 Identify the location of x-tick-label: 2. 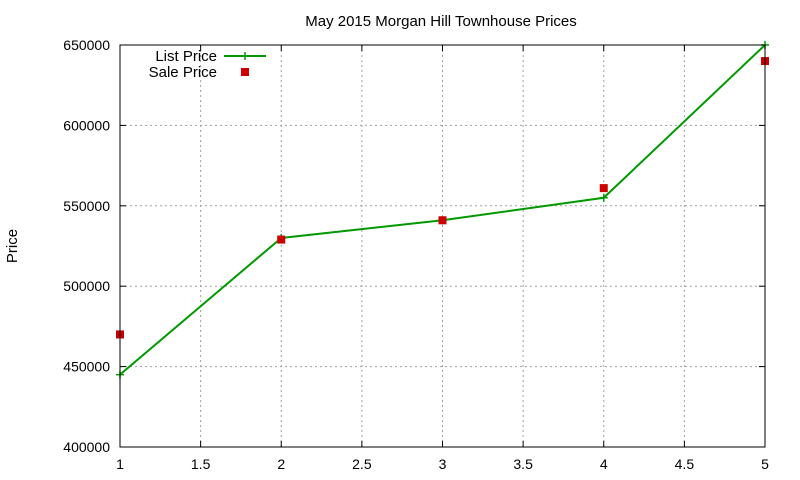
(281, 464).